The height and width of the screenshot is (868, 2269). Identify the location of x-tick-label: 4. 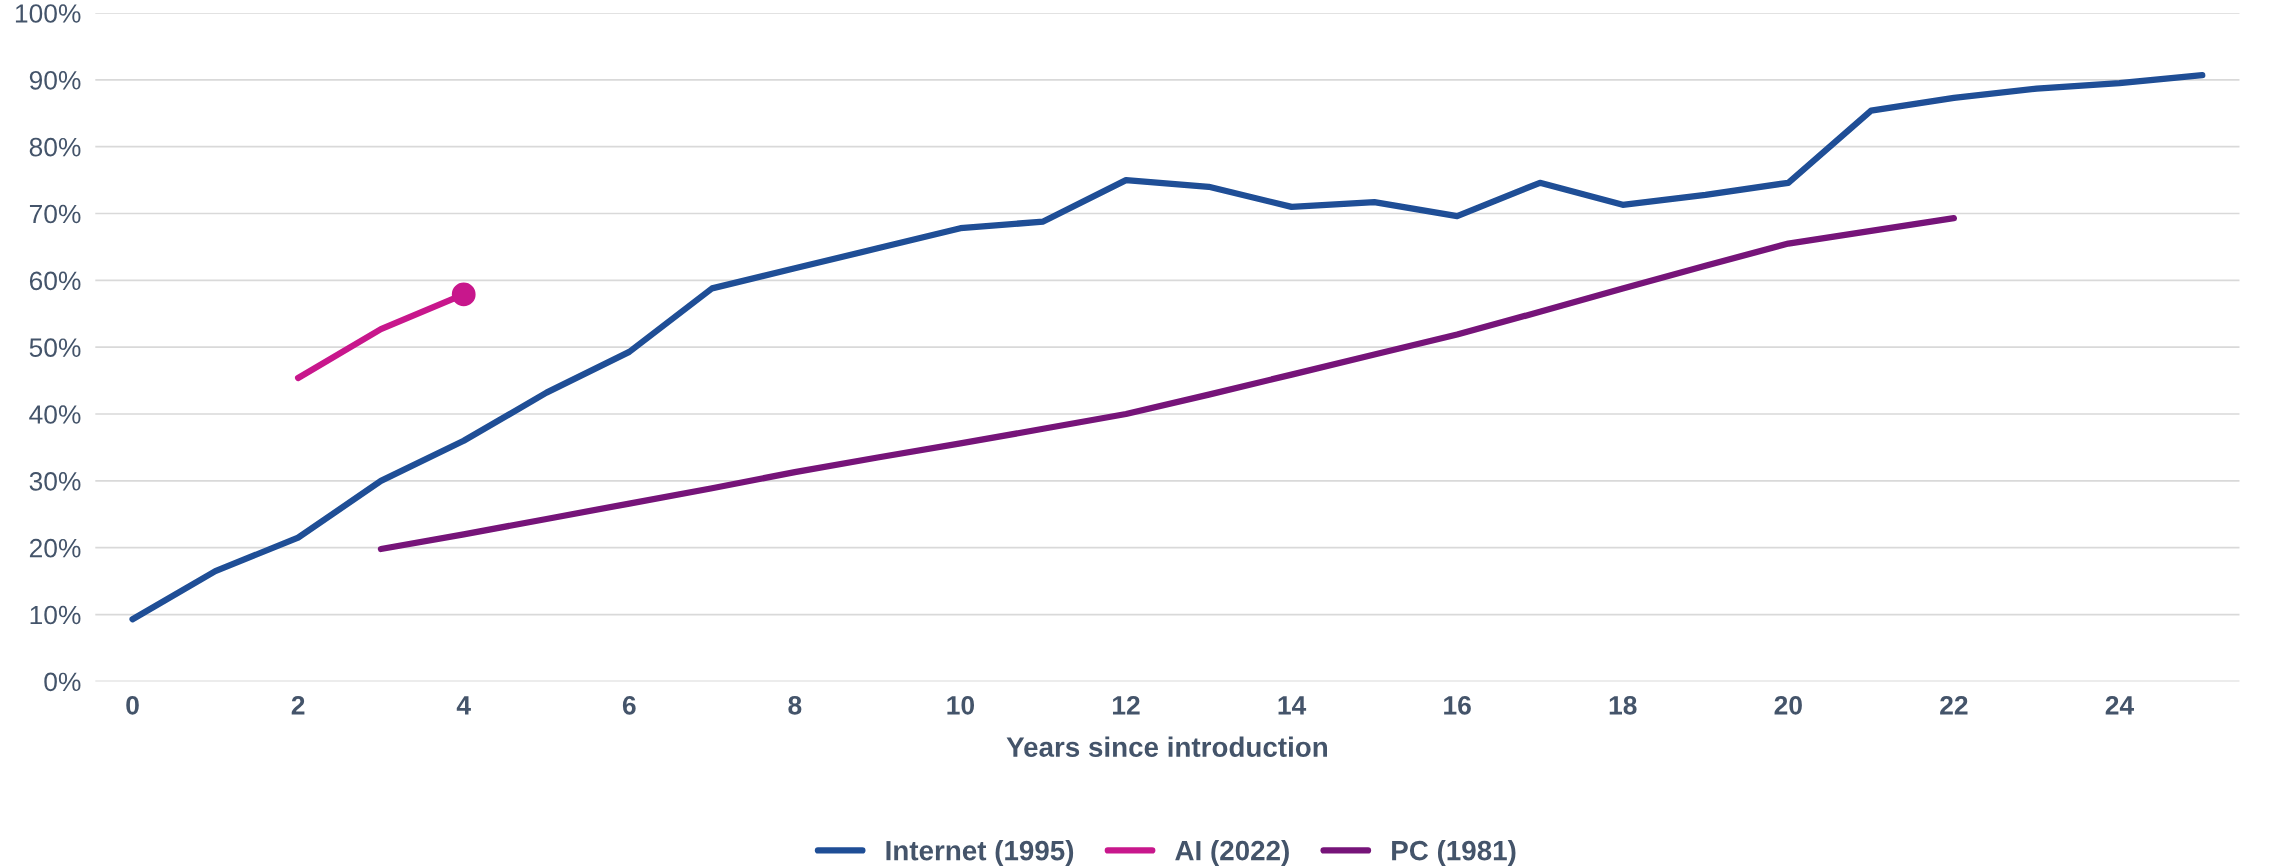
(463, 705).